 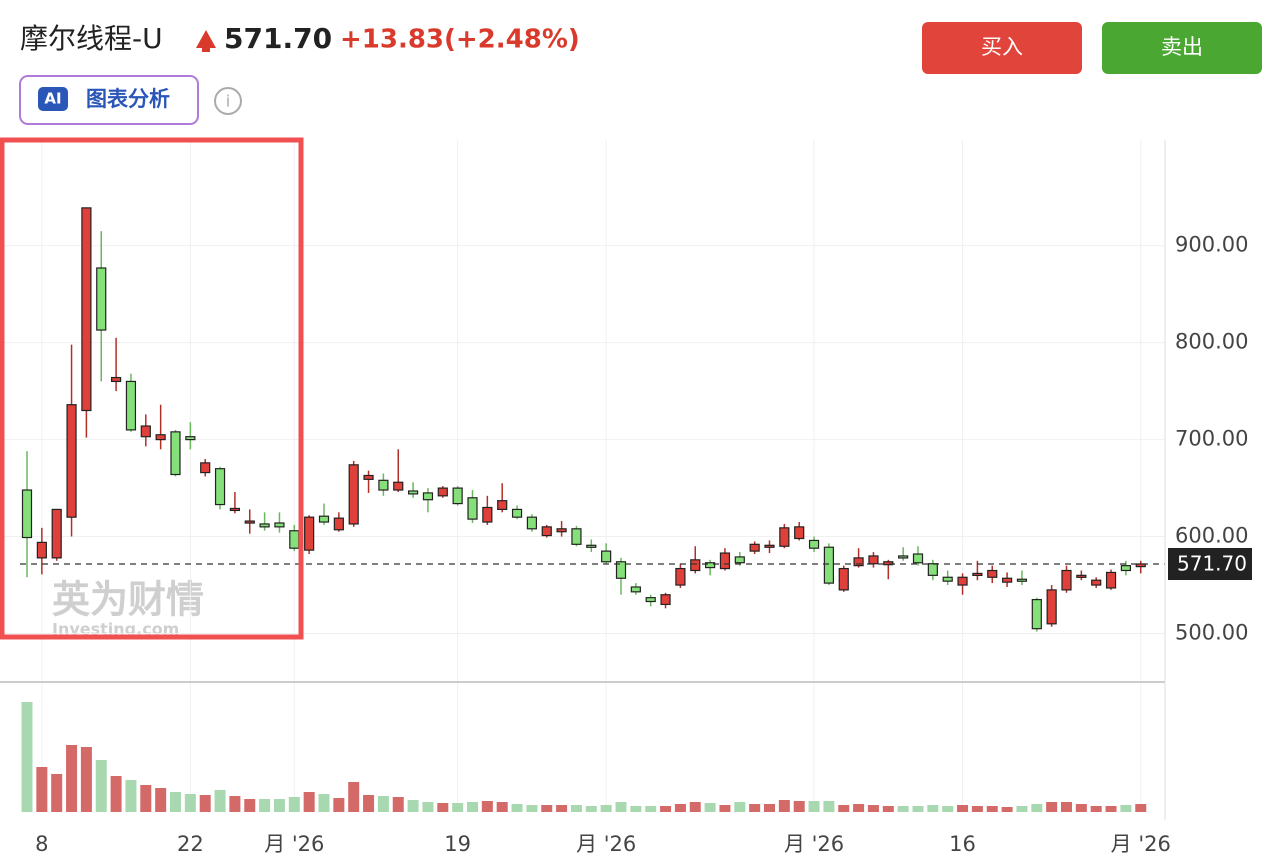 What do you see at coordinates (1211, 633) in the screenshot?
I see `y-tick-label: 500.00` at bounding box center [1211, 633].